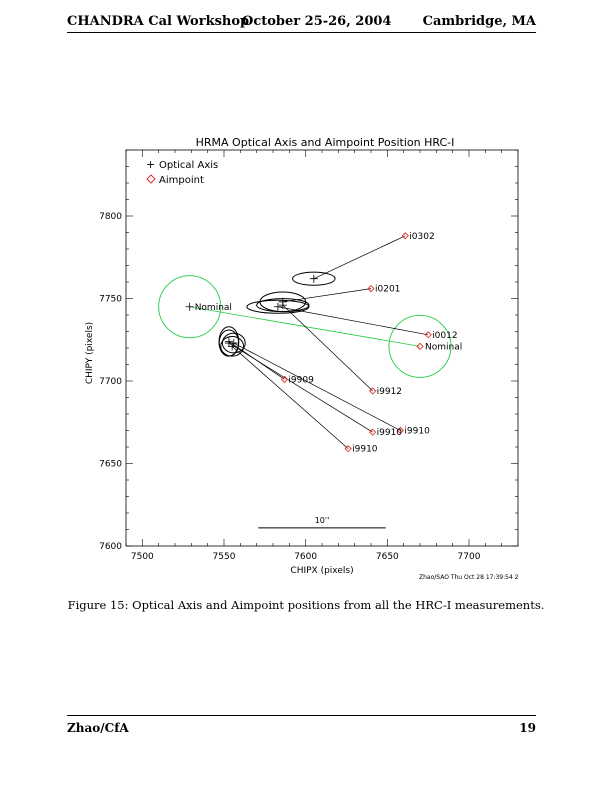 The height and width of the screenshot is (792, 612). Describe the element at coordinates (224, 557) in the screenshot. I see `x-tick-label: 7550` at that location.